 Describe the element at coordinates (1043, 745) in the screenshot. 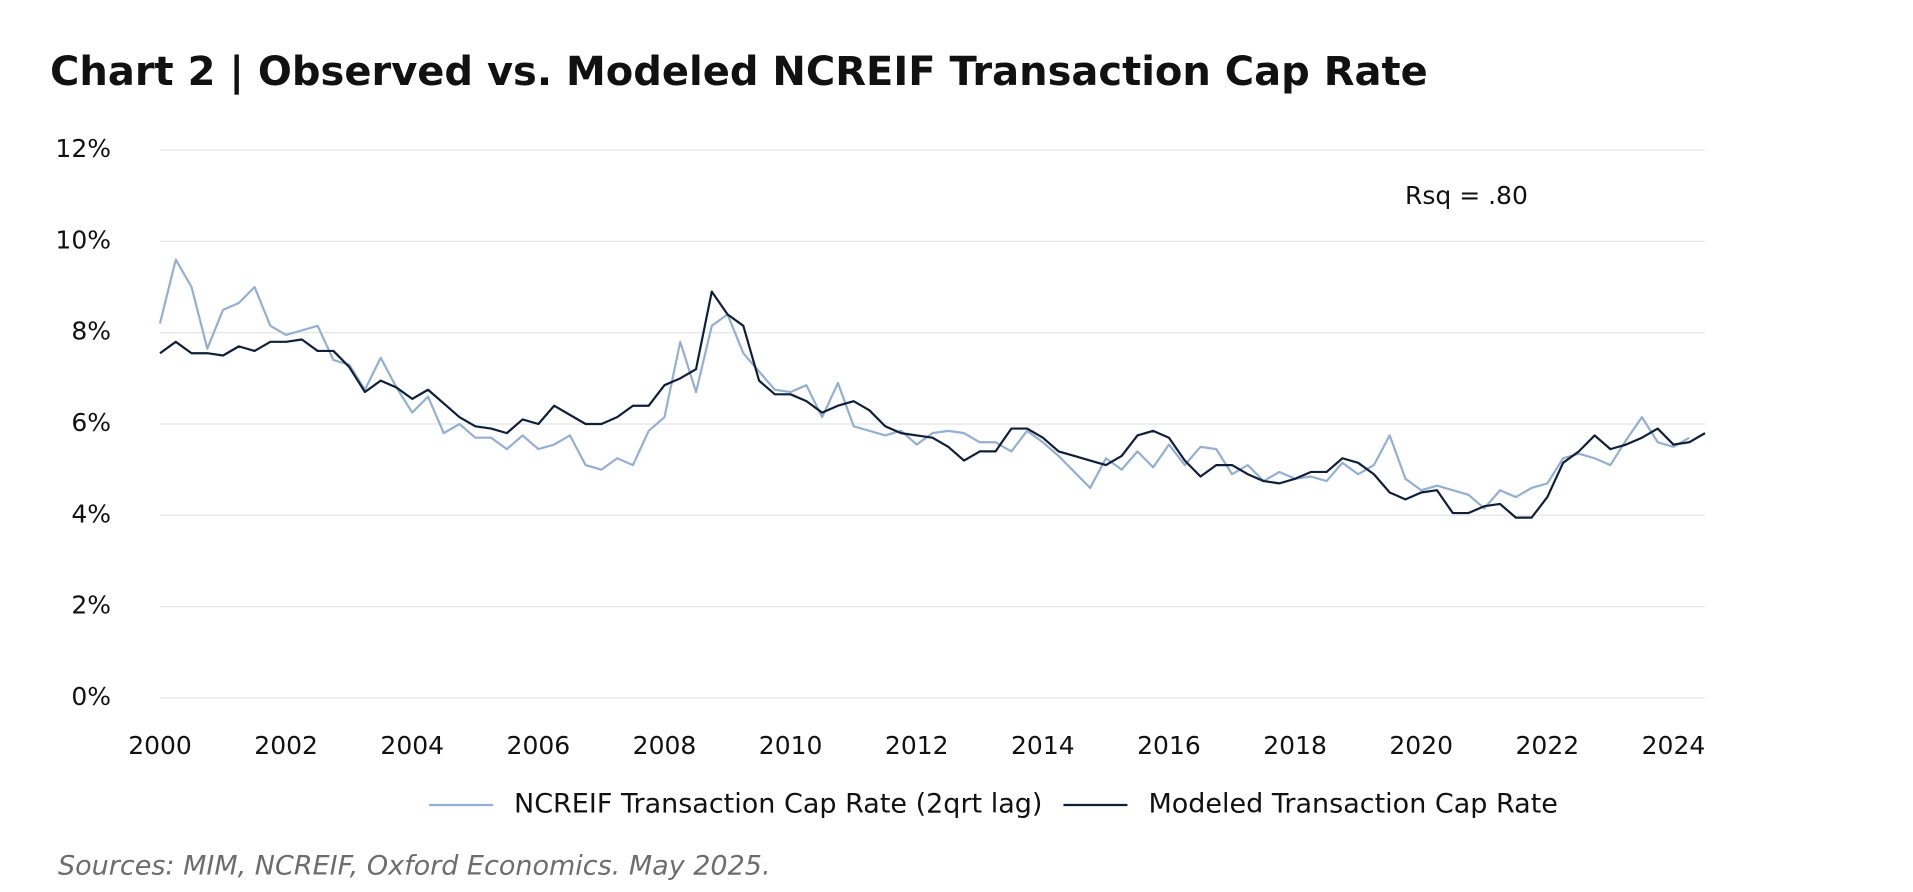

I see `x-tick-label: 2014` at that location.